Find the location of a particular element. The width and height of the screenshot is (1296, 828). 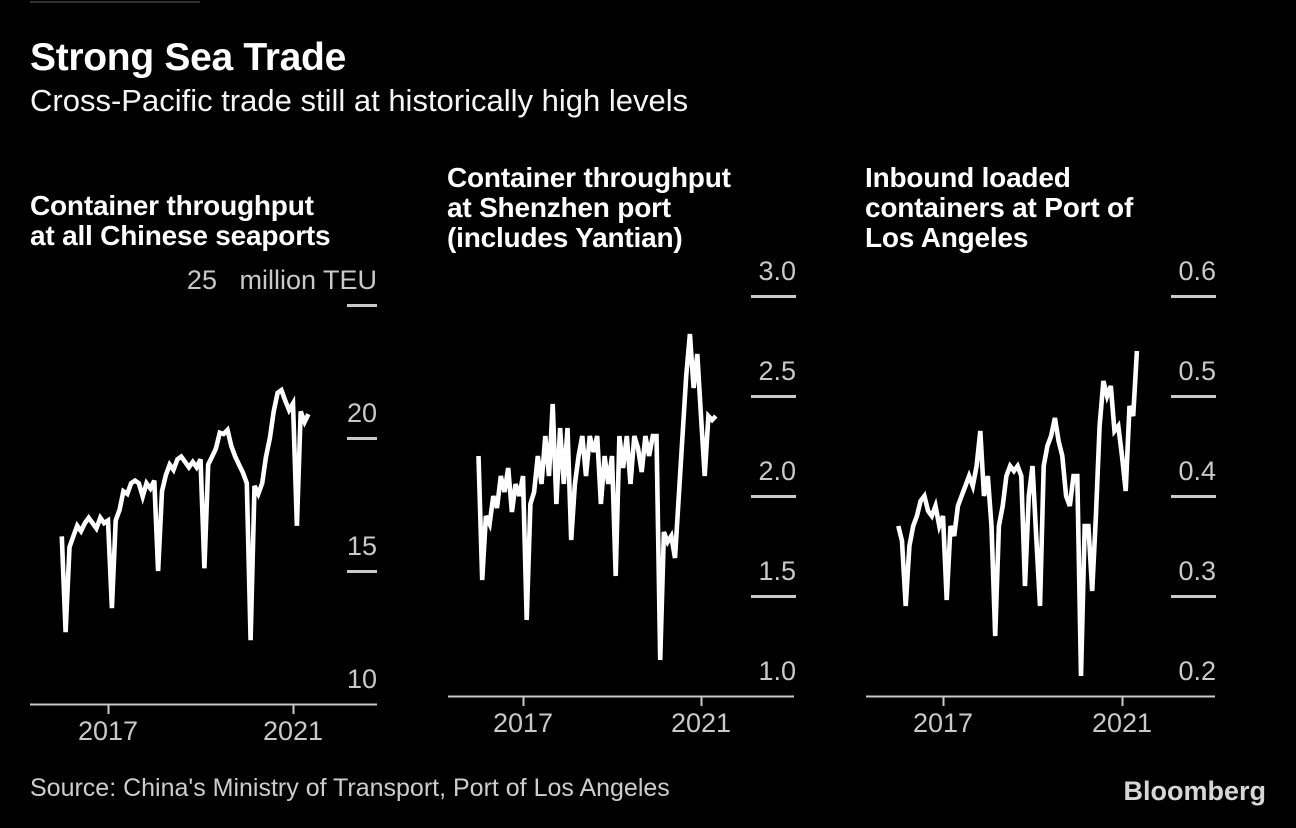

y-axis-tick-label: 0.6 is located at coordinates (1197, 271).